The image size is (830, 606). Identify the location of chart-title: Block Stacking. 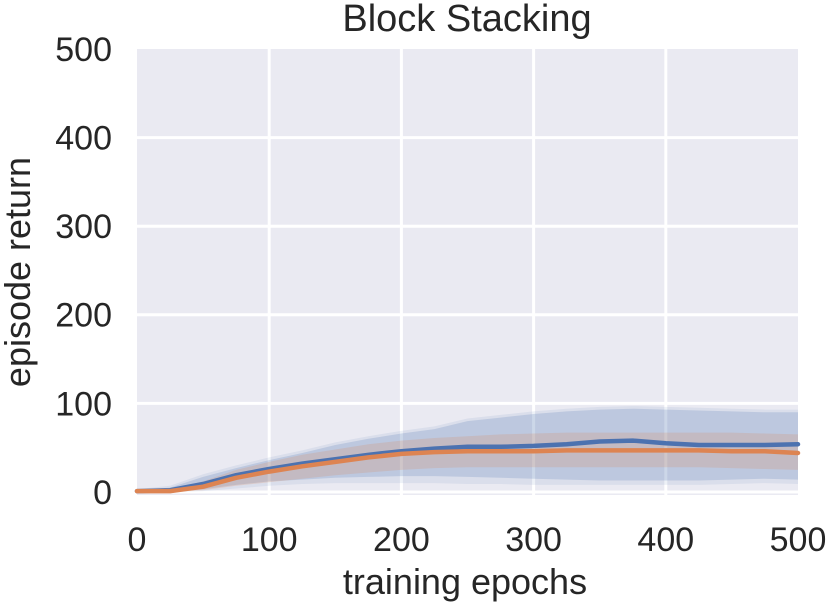
(466, 20).